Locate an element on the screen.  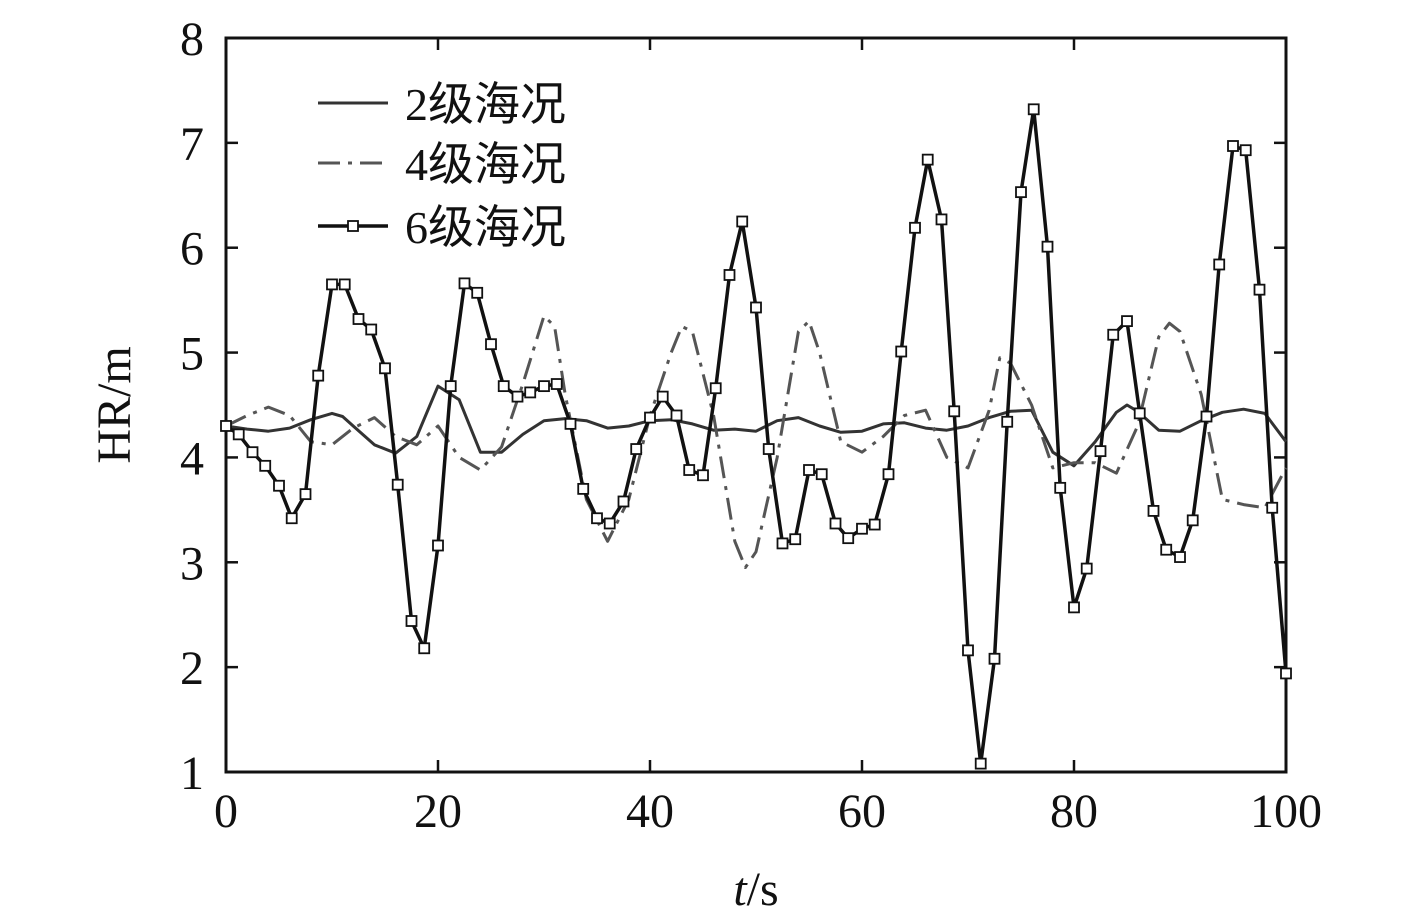
legend-label-2: 2级海况 is located at coordinates (485, 104).